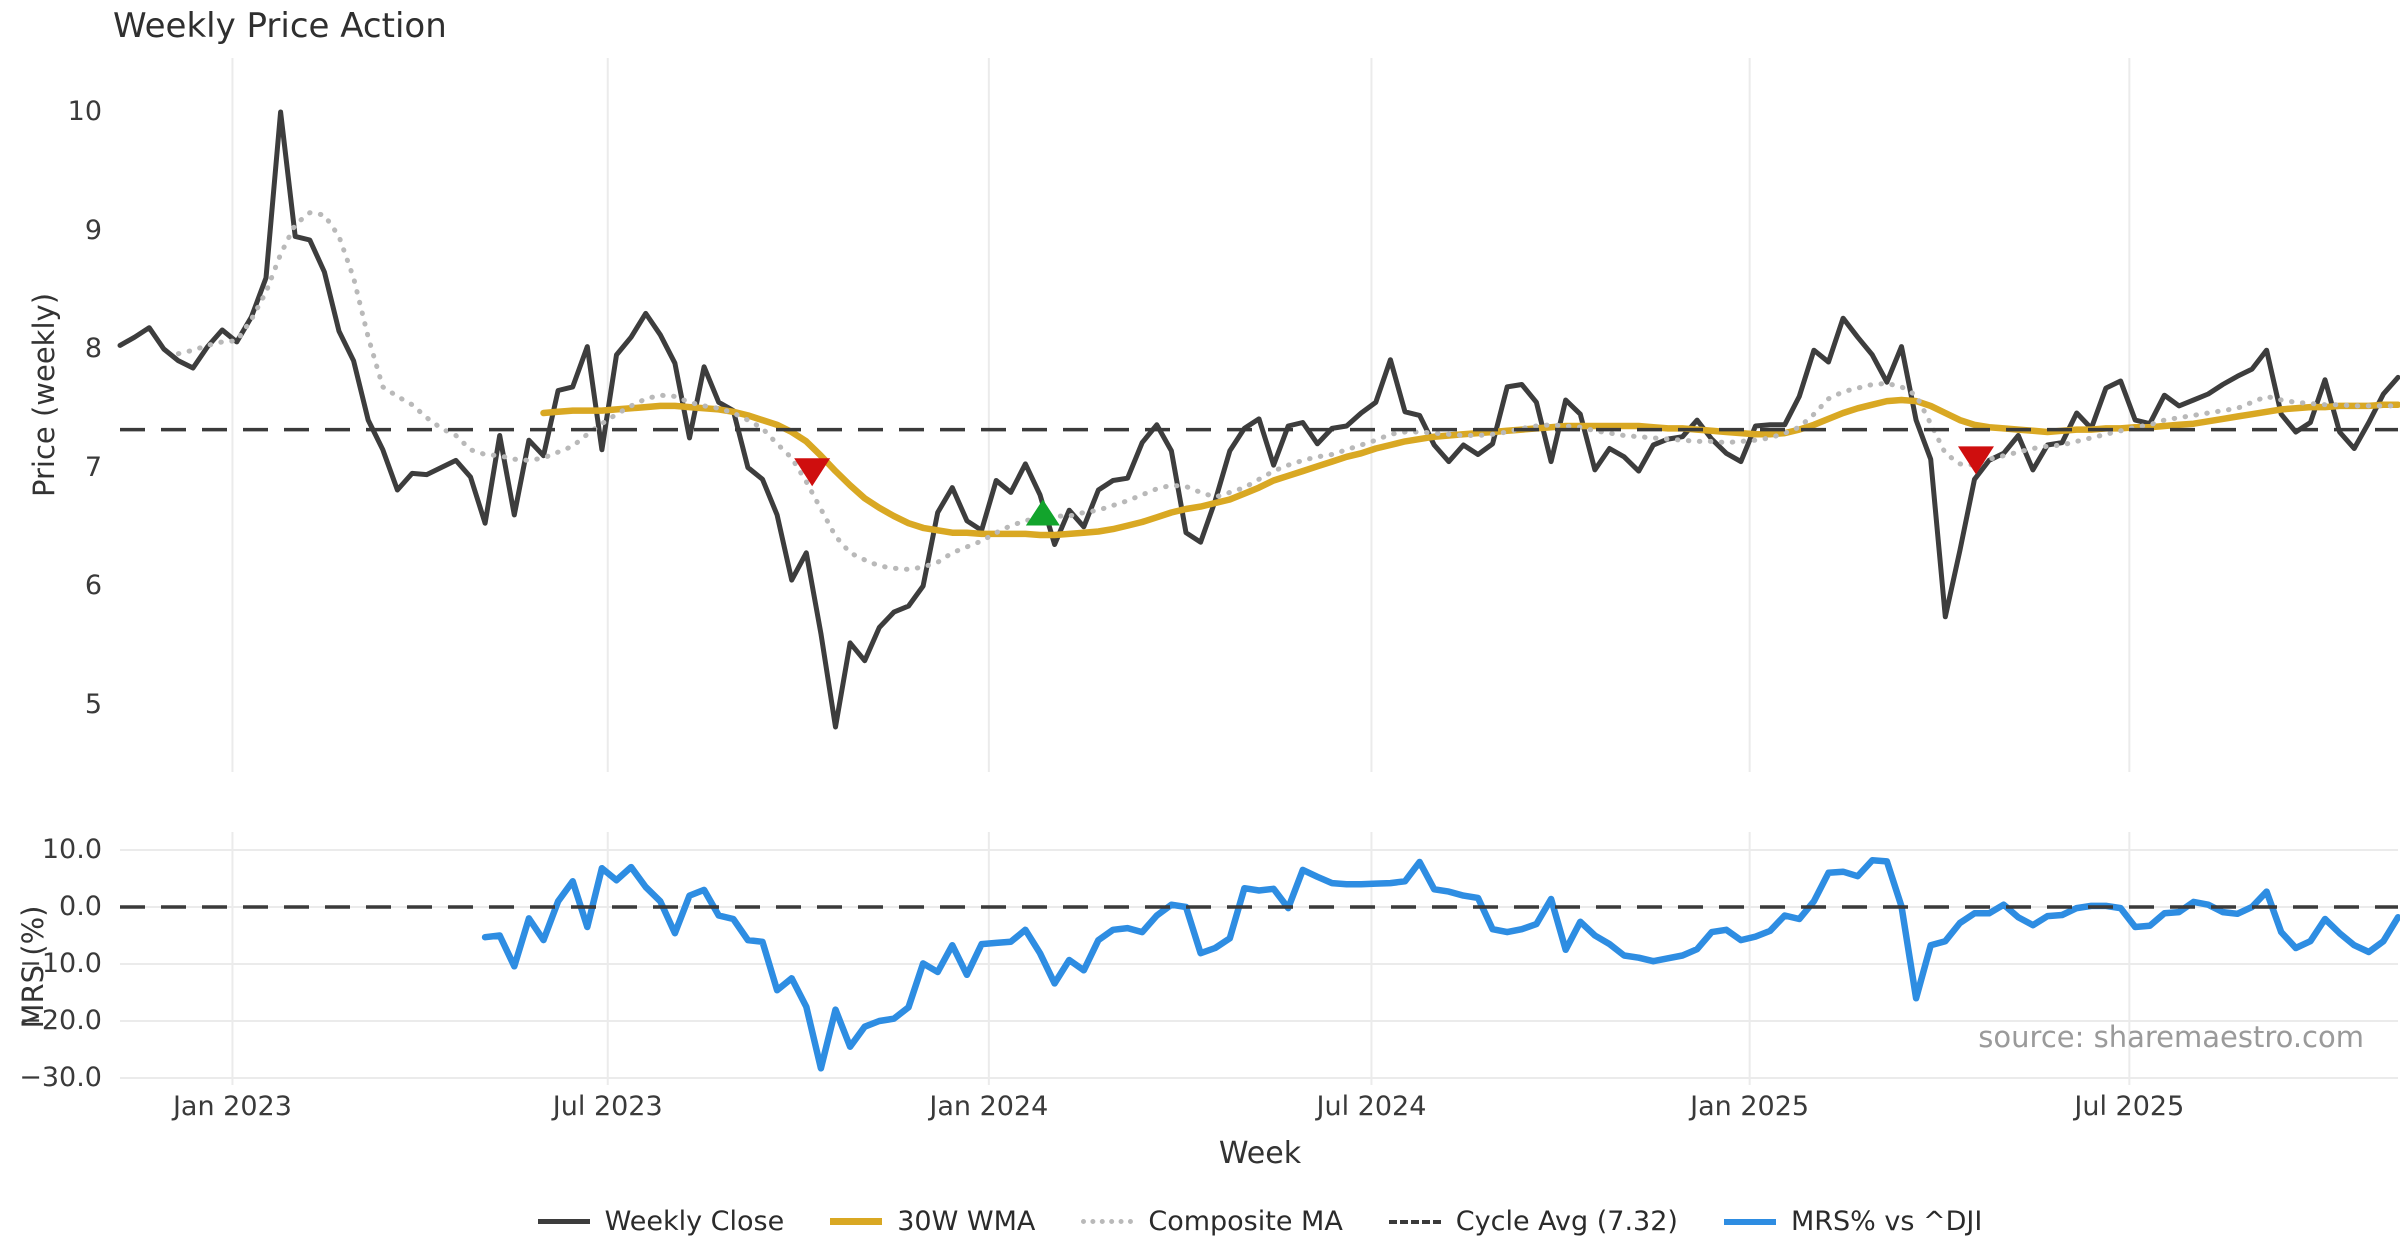 This screenshot has width=2400, height=1260. What do you see at coordinates (93, 704) in the screenshot?
I see `y-axis-tick-label: 5` at bounding box center [93, 704].